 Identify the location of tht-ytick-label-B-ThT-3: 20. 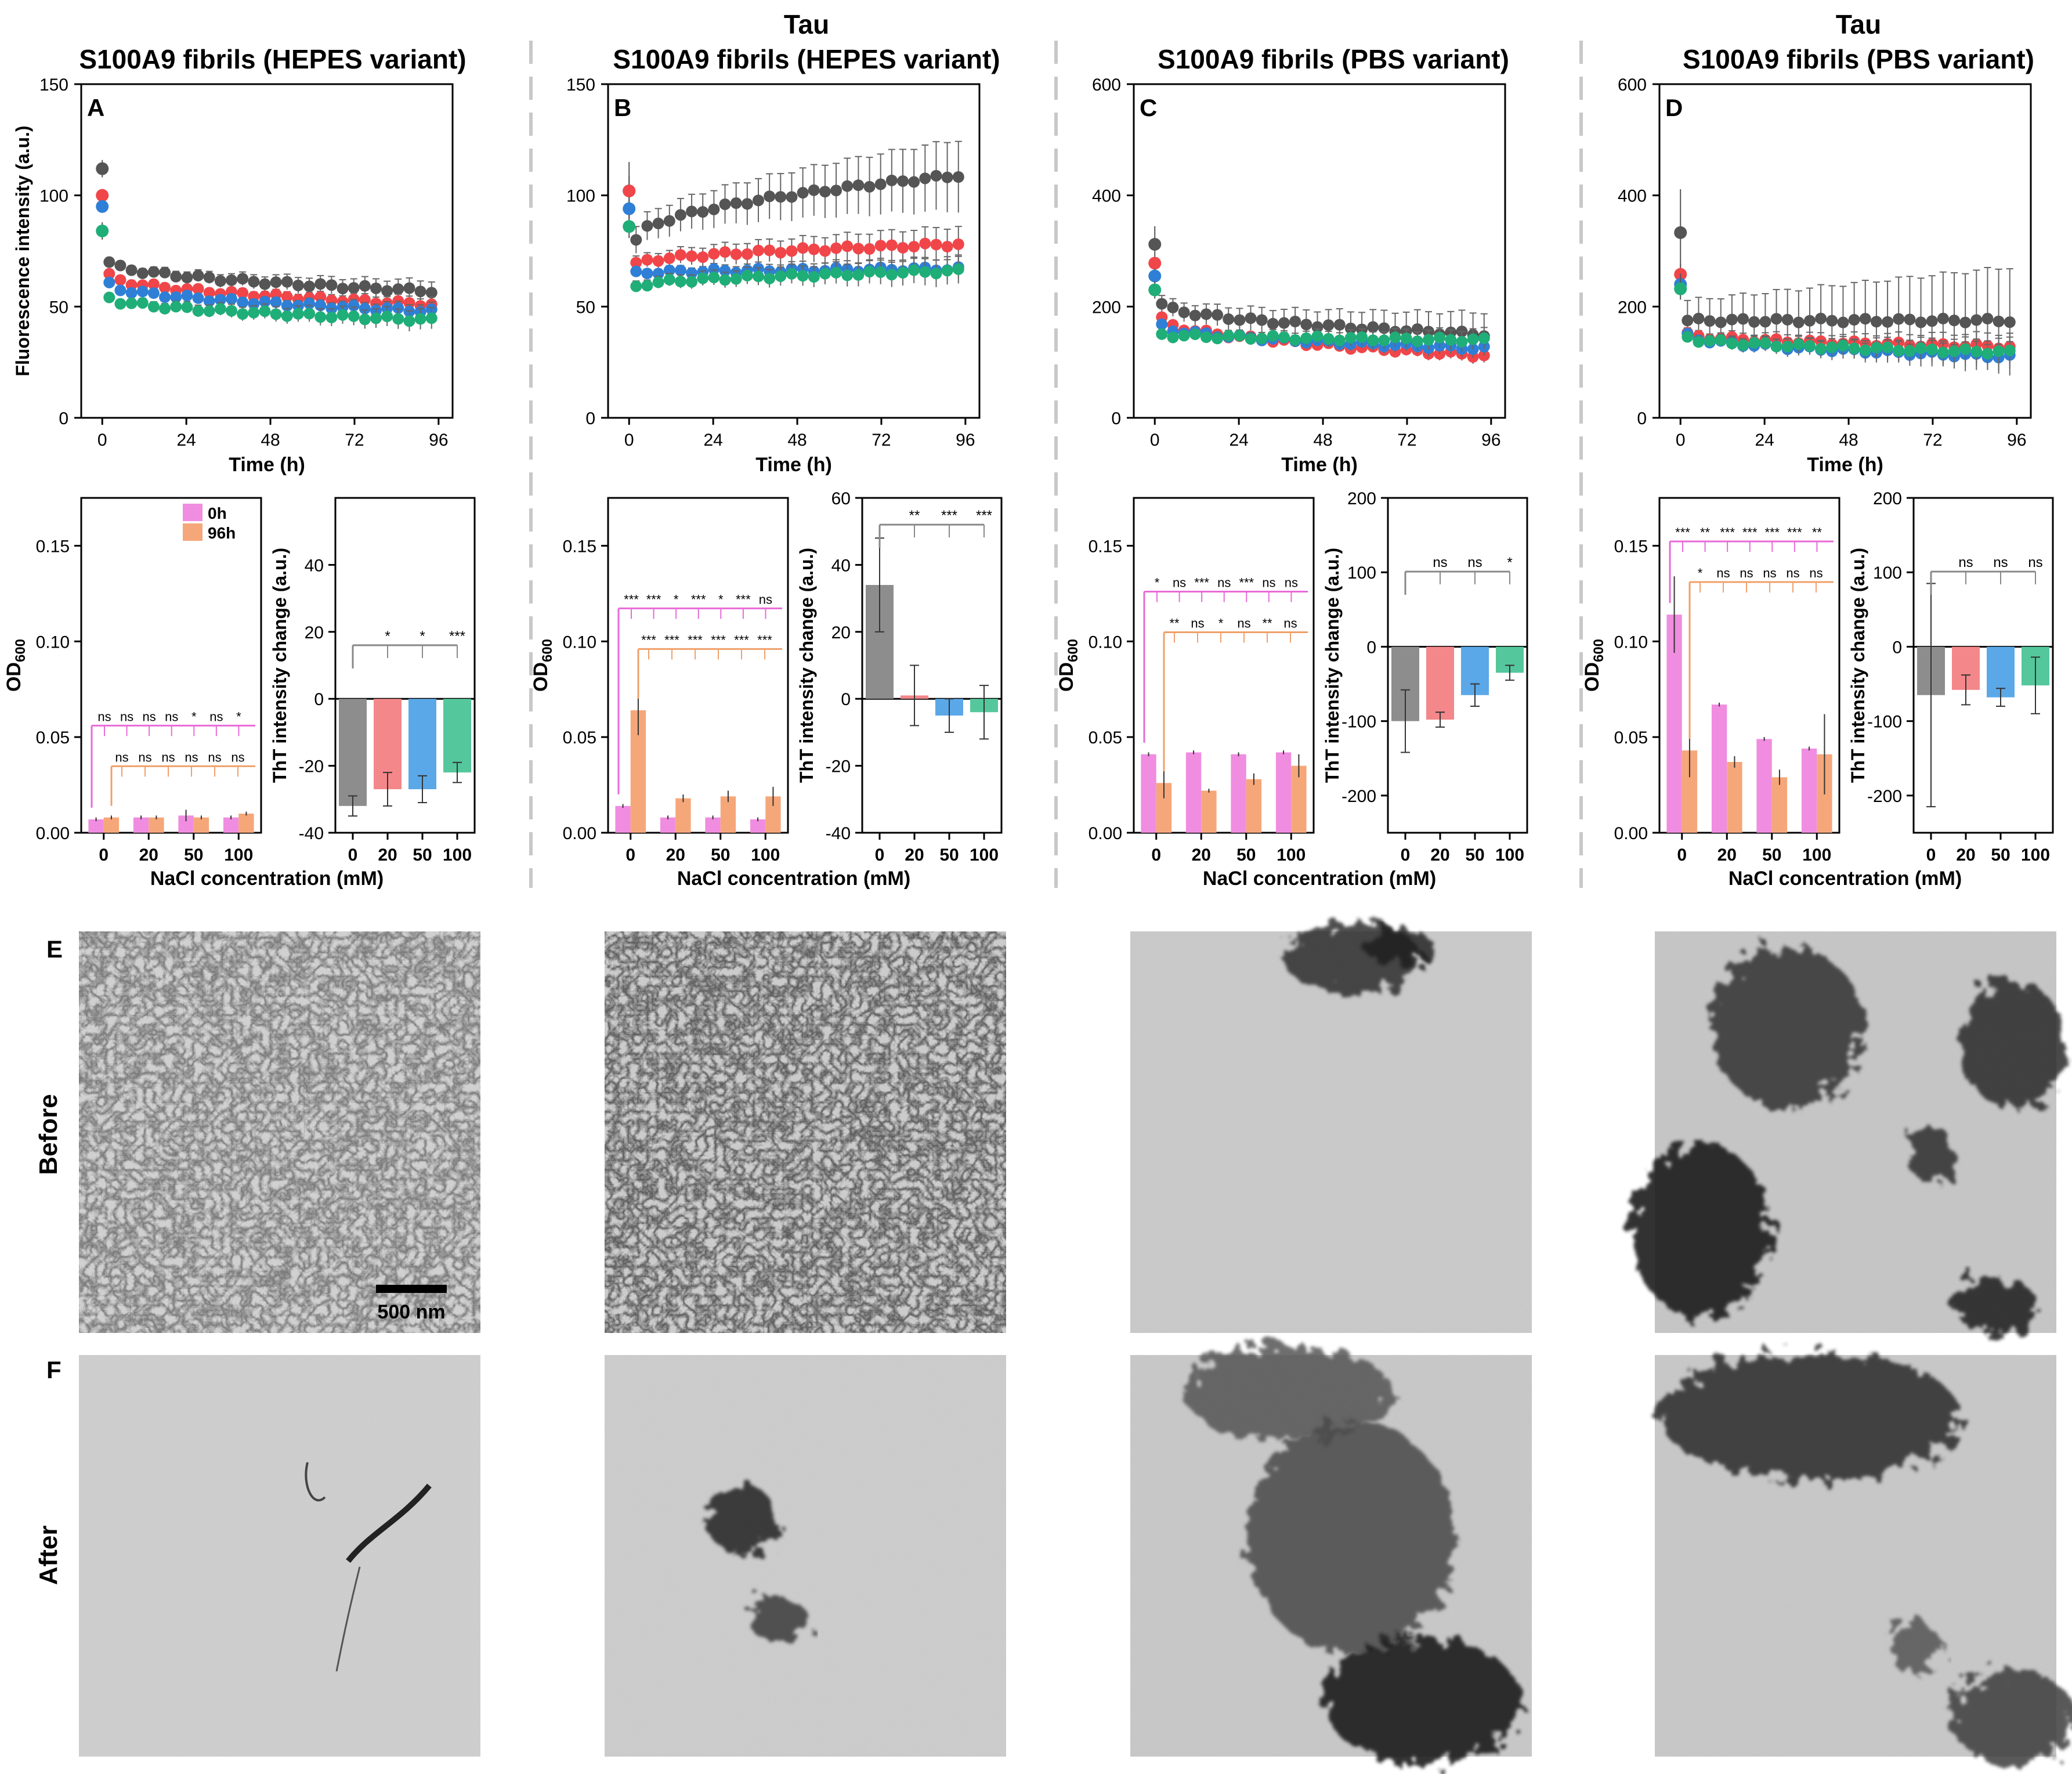
(841, 632).